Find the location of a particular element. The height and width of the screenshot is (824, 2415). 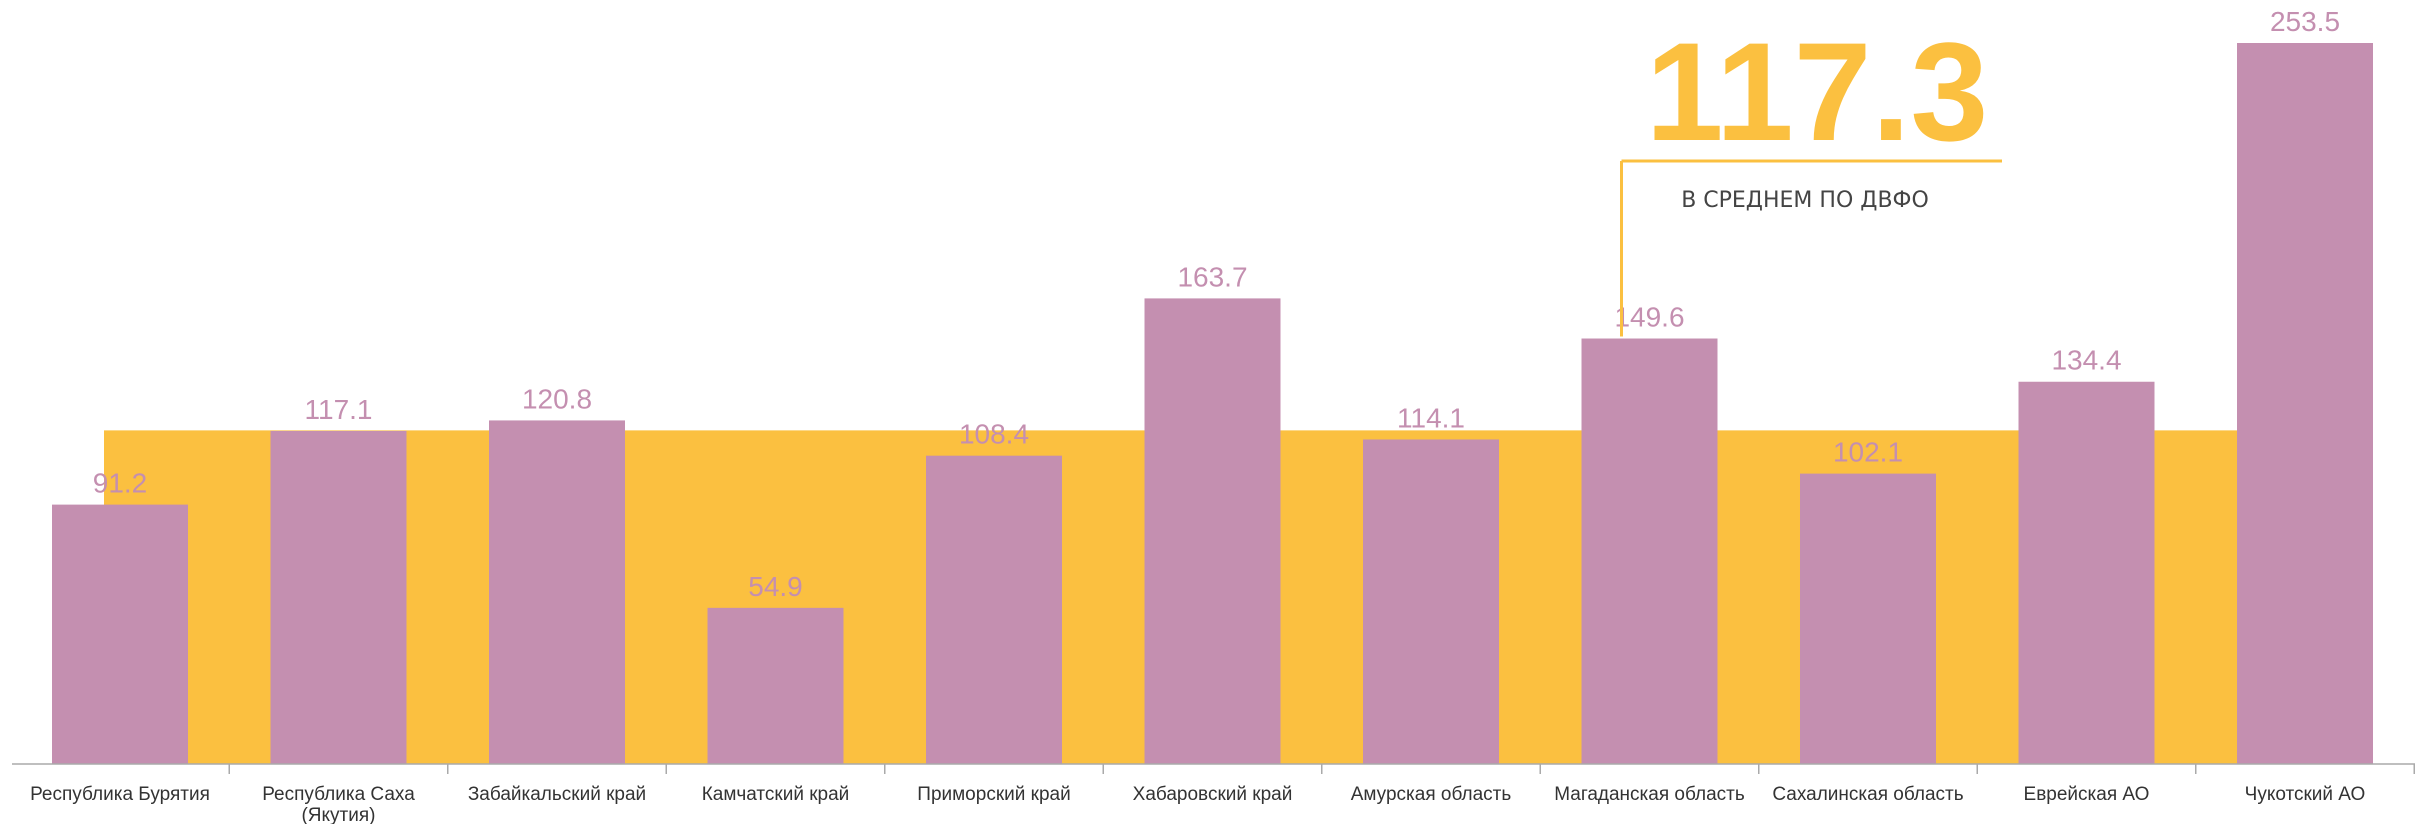

value-label: 120.8 is located at coordinates (557, 398).